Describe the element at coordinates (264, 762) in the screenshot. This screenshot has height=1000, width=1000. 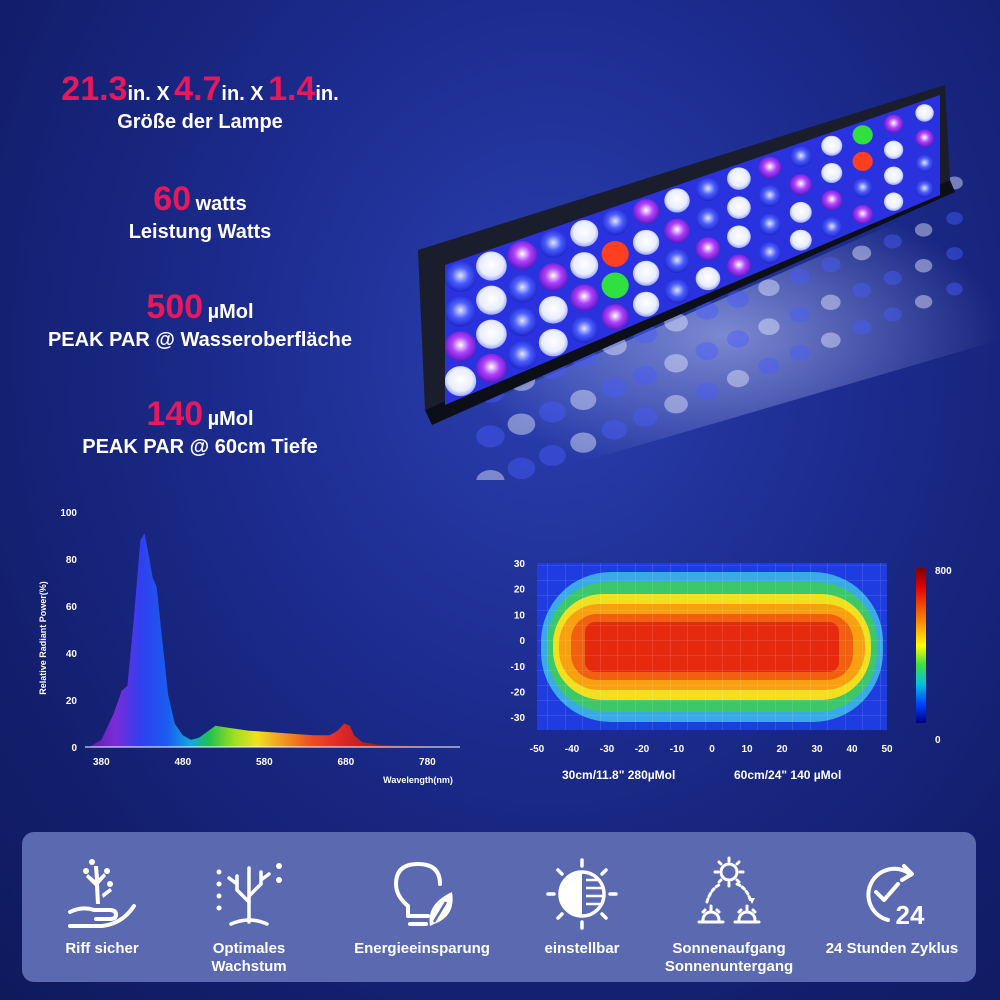
I see `spectrum-x-axis: 380 480 580 680 780` at that location.